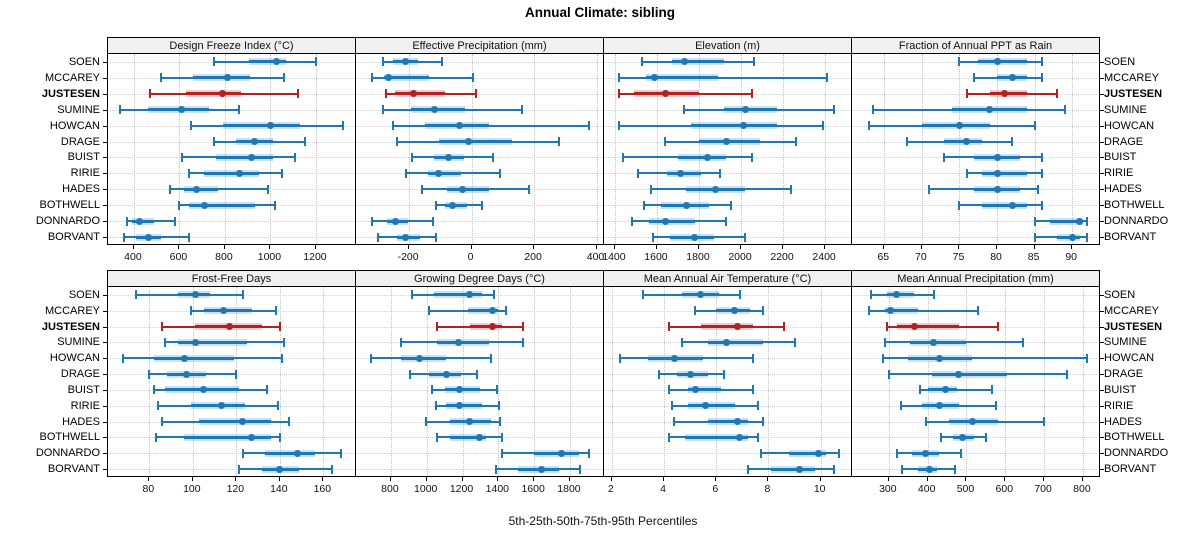  I want to click on iqr-band-core-BOTHWELL, so click(468, 437).